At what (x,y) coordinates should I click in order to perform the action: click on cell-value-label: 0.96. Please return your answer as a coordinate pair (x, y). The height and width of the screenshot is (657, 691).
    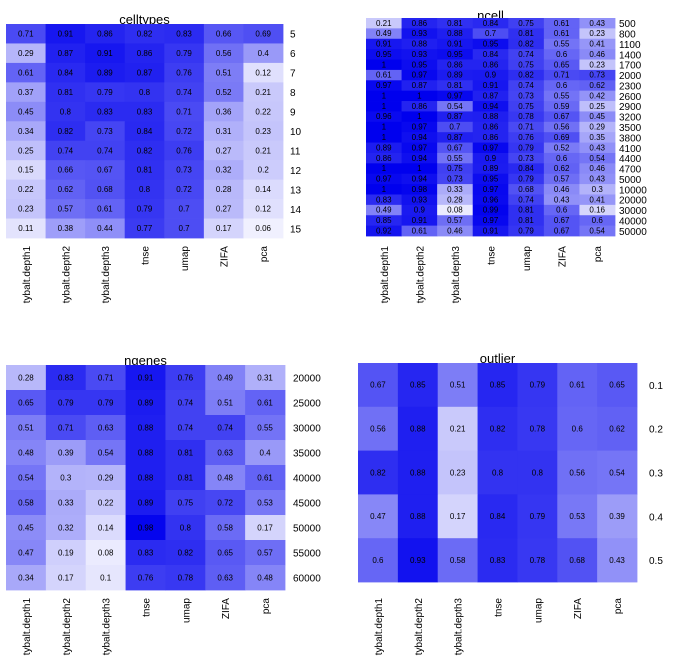
    Looking at the image, I should click on (384, 116).